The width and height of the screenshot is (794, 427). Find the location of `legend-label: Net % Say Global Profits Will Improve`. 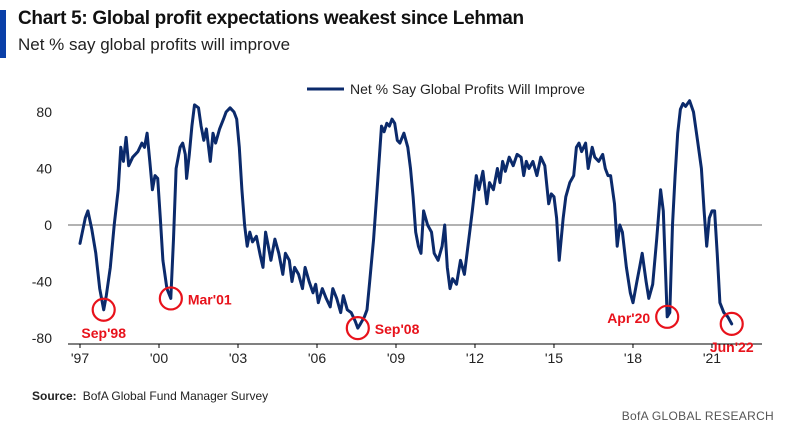

legend-label: Net % Say Global Profits Will Improve is located at coordinates (467, 89).